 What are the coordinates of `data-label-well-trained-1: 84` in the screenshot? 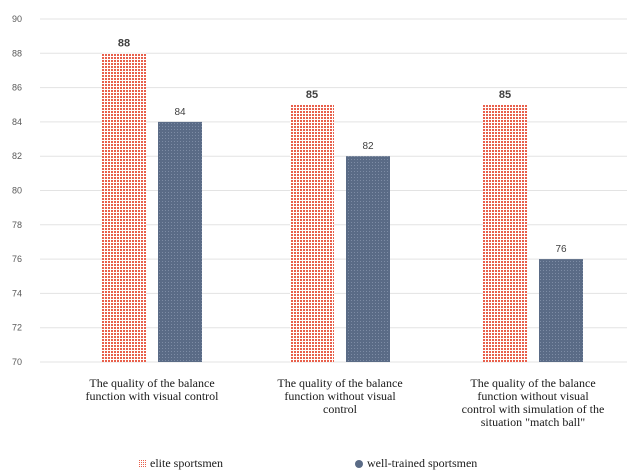 It's located at (180, 112).